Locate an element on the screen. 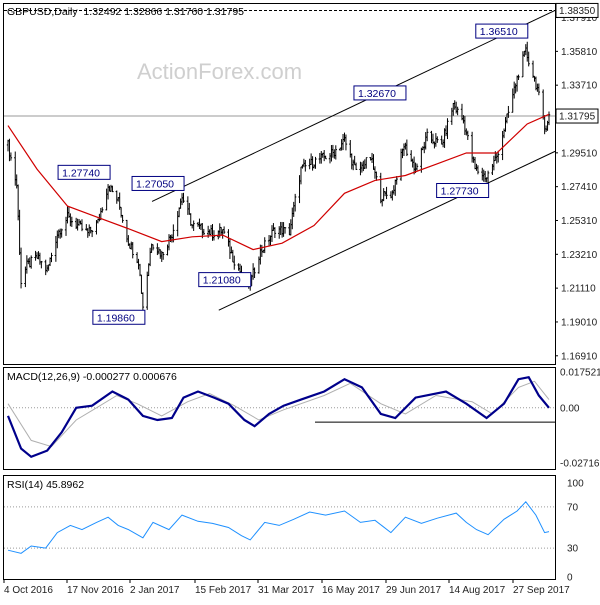  macd-signal-line is located at coordinates (278, 414).